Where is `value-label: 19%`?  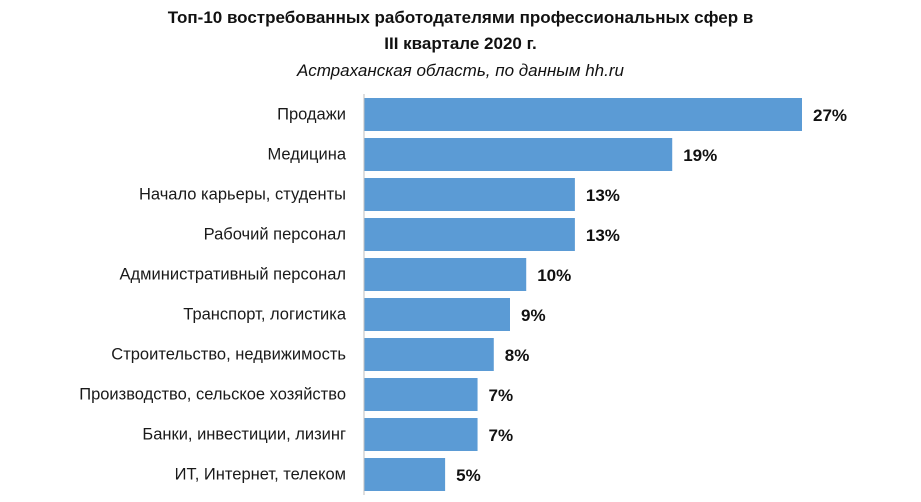 value-label: 19% is located at coordinates (700, 155).